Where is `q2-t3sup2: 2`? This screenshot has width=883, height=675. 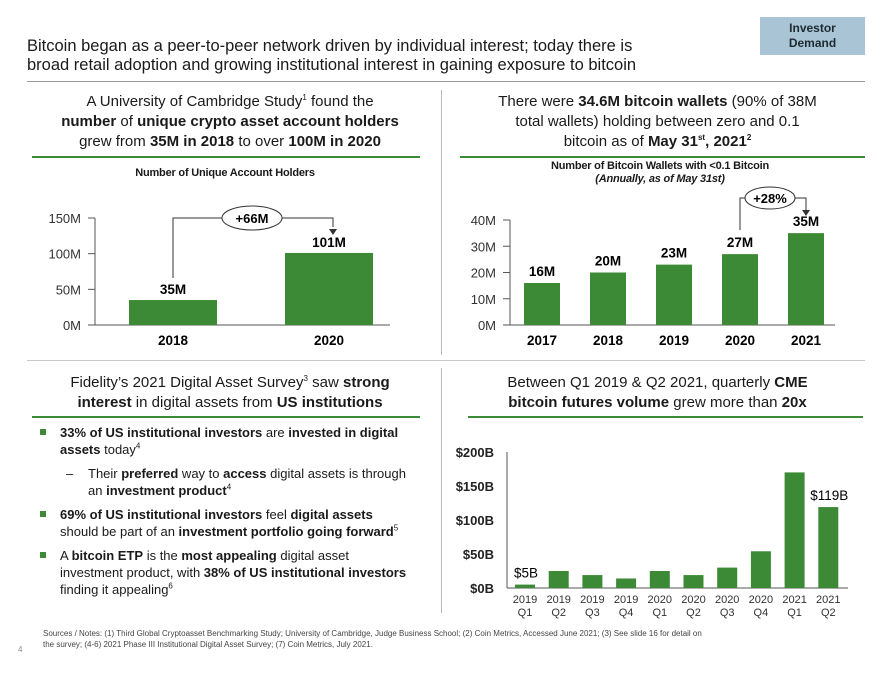 q2-t3sup2: 2 is located at coordinates (749, 137).